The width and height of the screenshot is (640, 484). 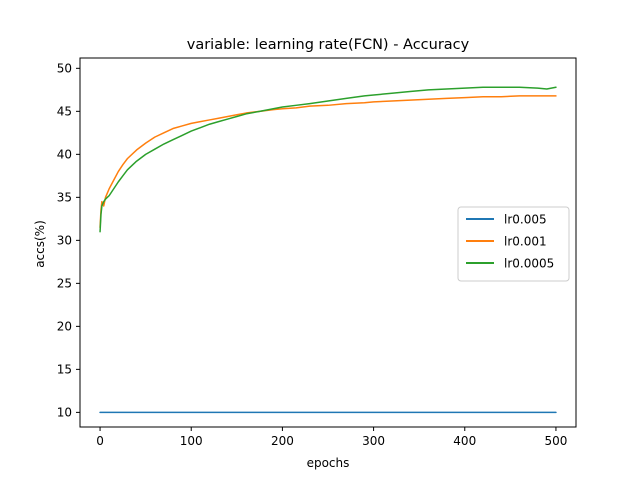 I want to click on y-axis-label: accs(%), so click(x=40, y=244).